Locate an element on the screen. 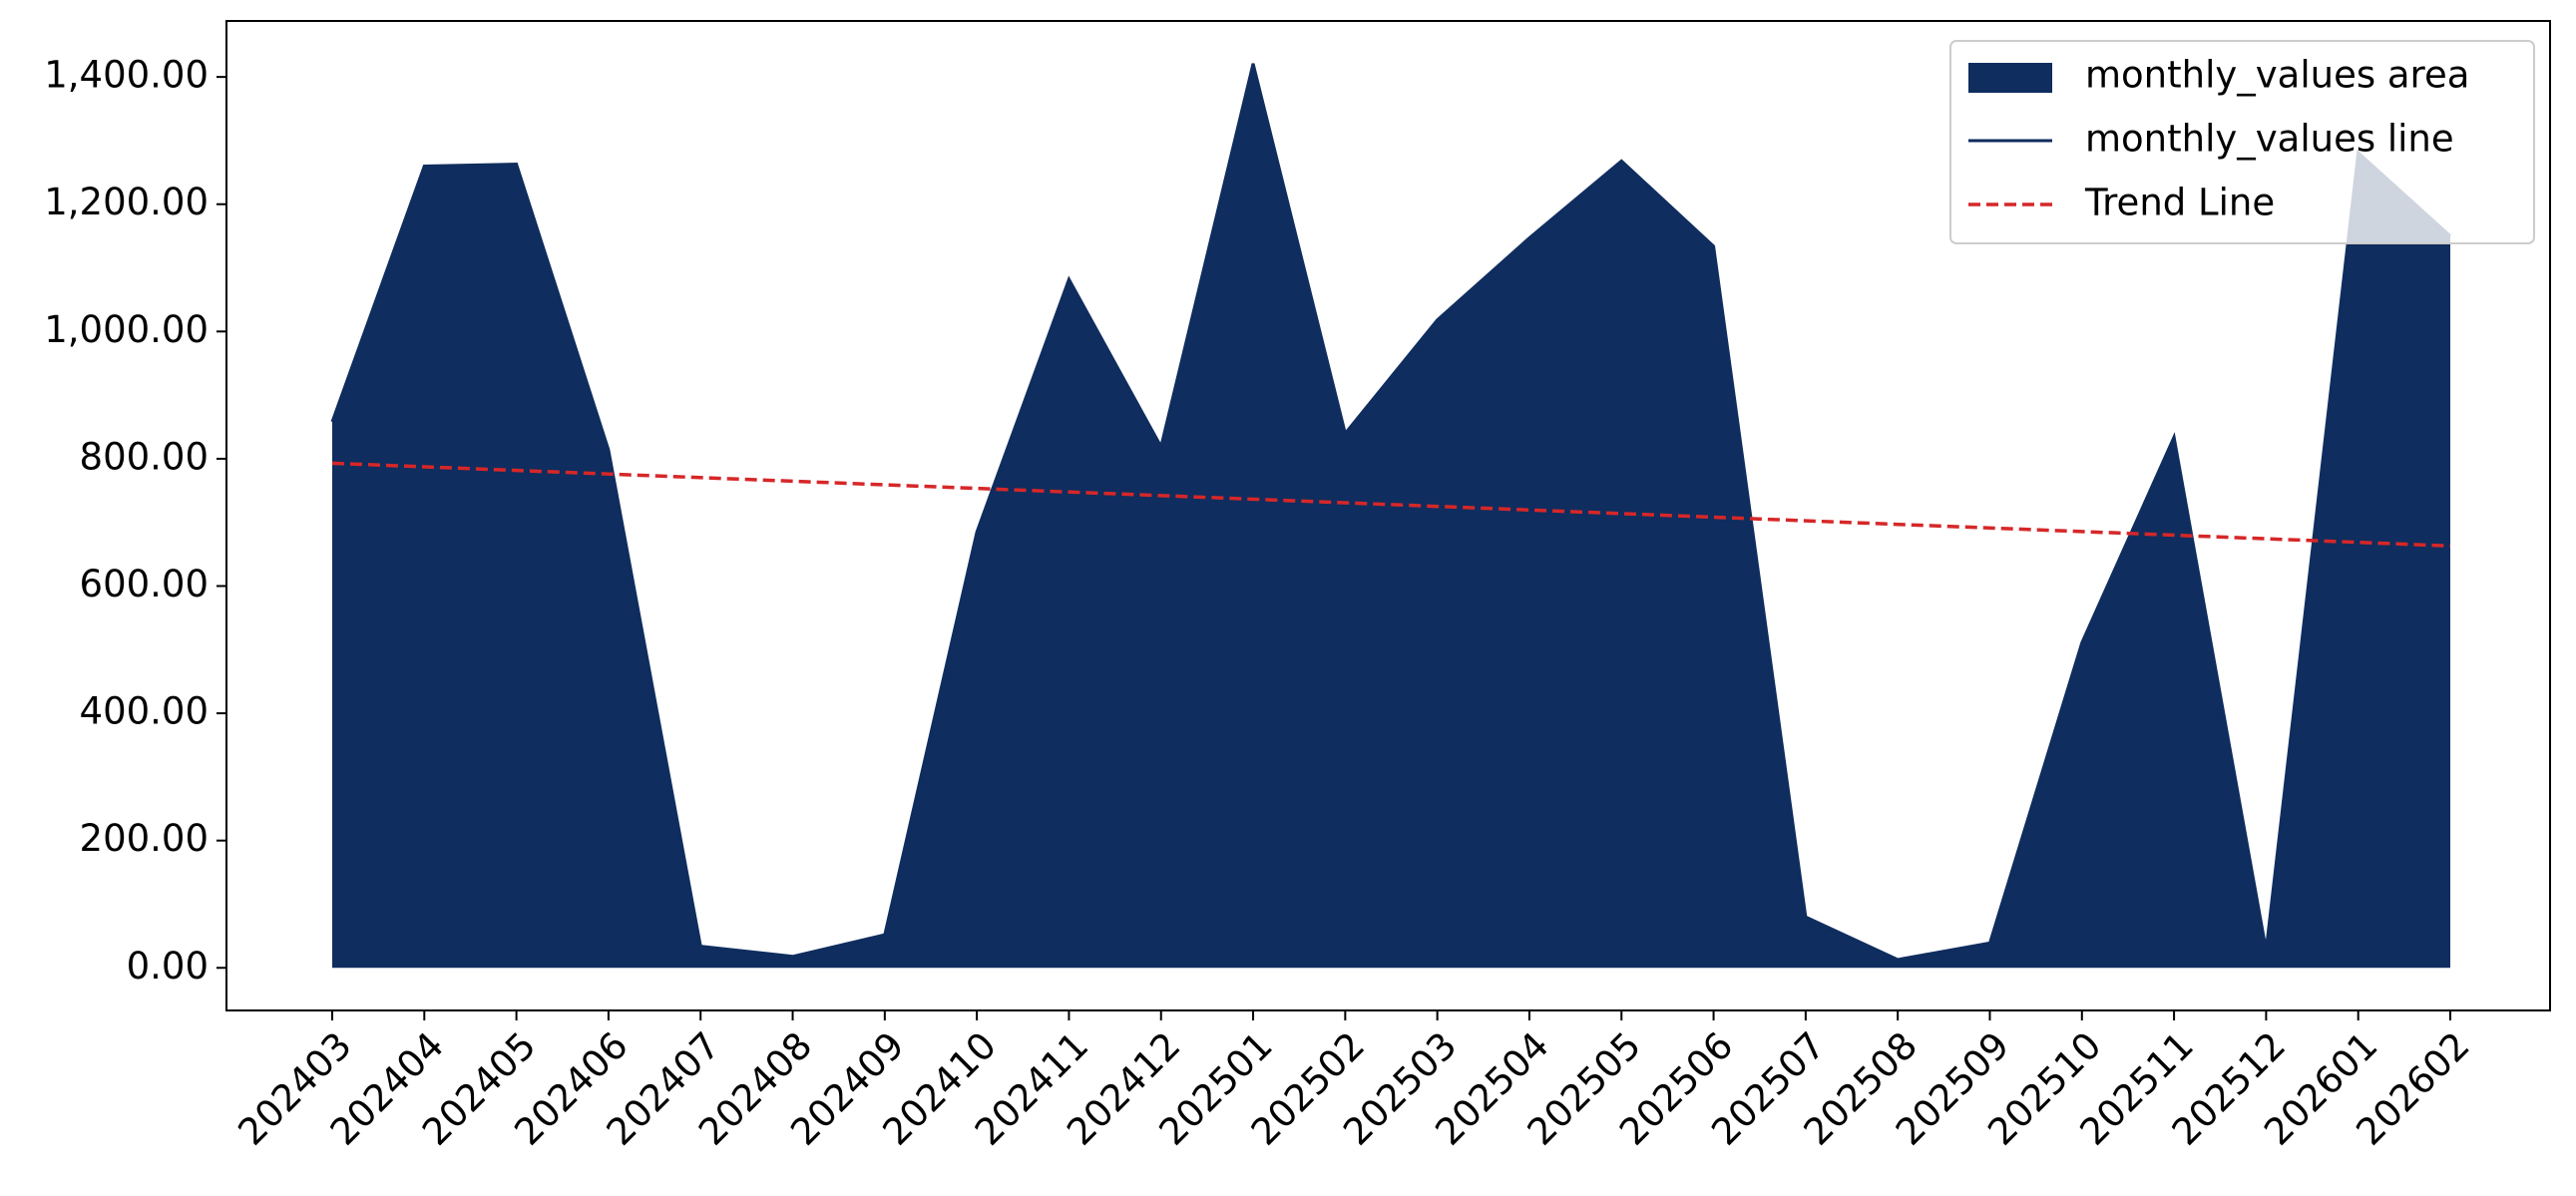 This screenshot has width=2576, height=1196. legend-label: Trend Line is located at coordinates (2179, 203).